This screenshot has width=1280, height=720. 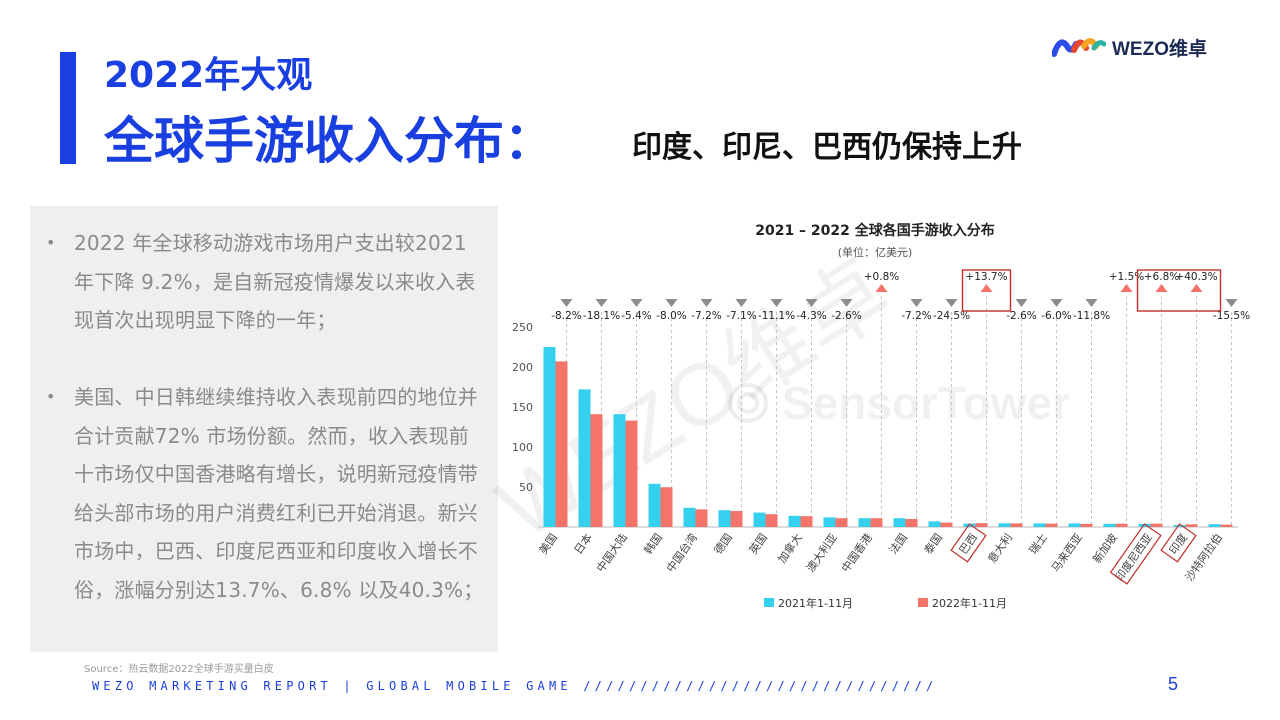 I want to click on x-tick-label: 印度, so click(x=1178, y=544).